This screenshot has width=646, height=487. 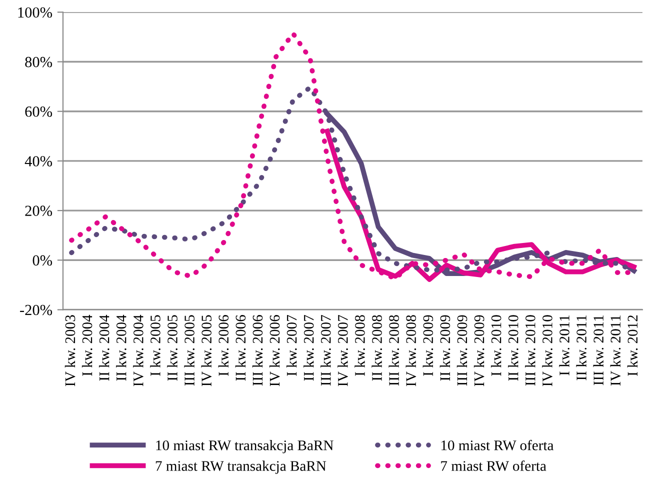 What do you see at coordinates (291, 345) in the screenshot?
I see `x-tick-label: I kw. 2007` at bounding box center [291, 345].